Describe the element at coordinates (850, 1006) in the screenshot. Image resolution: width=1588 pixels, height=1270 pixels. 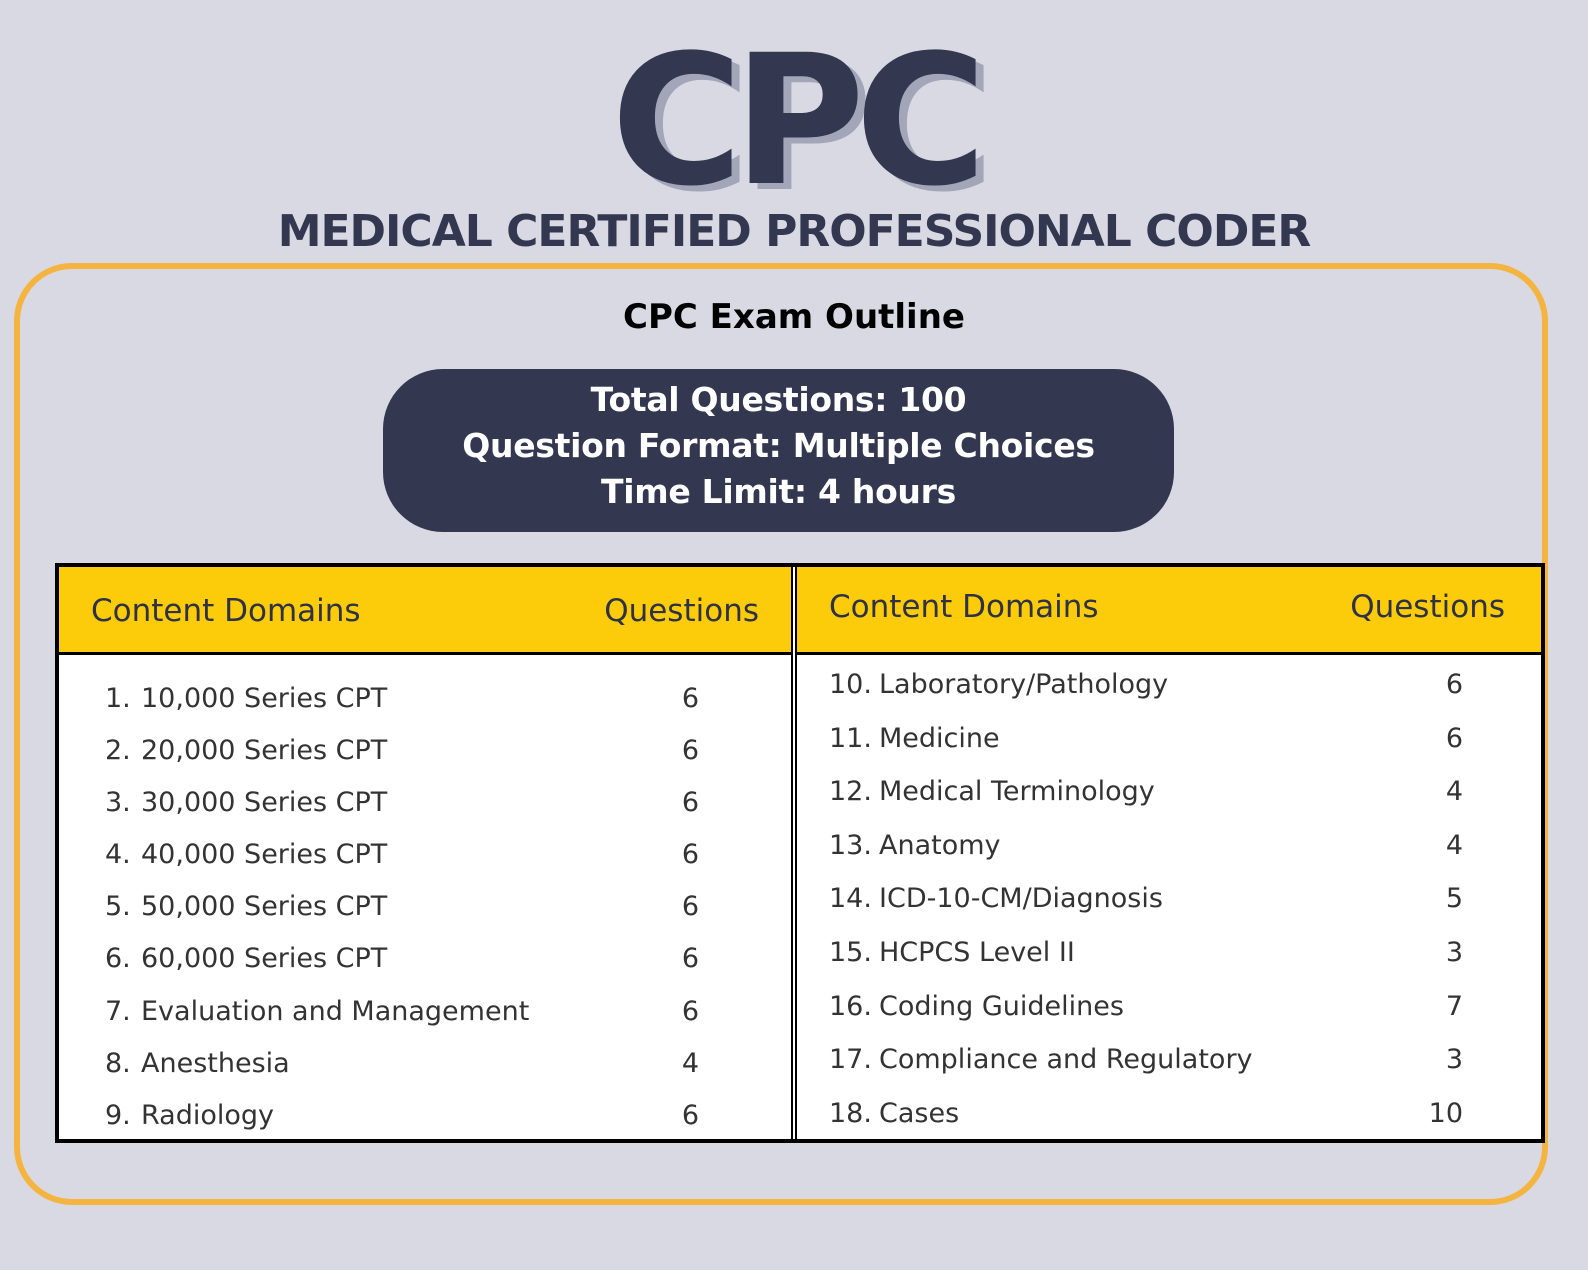
I see `row-number: 16.` at that location.